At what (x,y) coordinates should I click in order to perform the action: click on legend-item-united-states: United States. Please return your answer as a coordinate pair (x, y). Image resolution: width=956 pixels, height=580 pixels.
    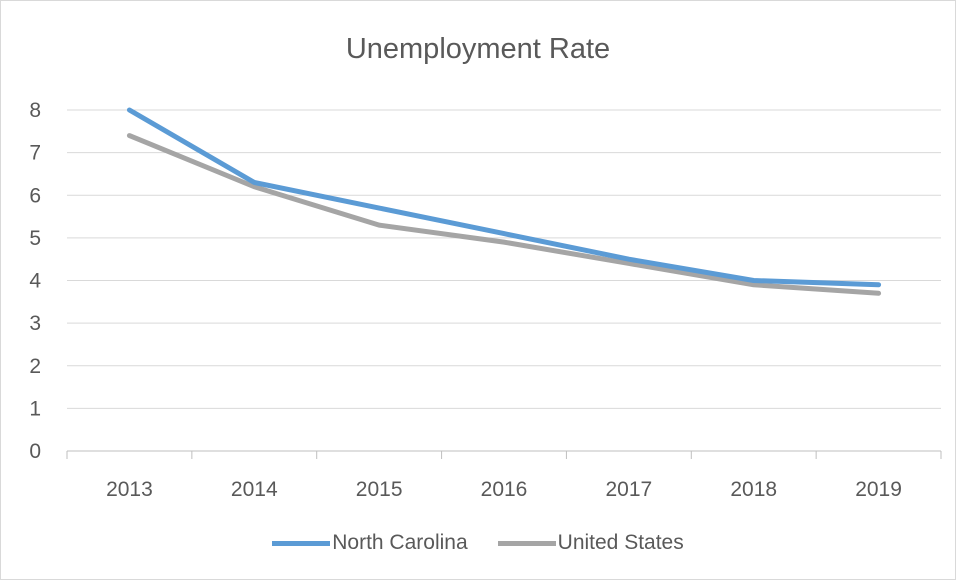
    Looking at the image, I should click on (590, 543).